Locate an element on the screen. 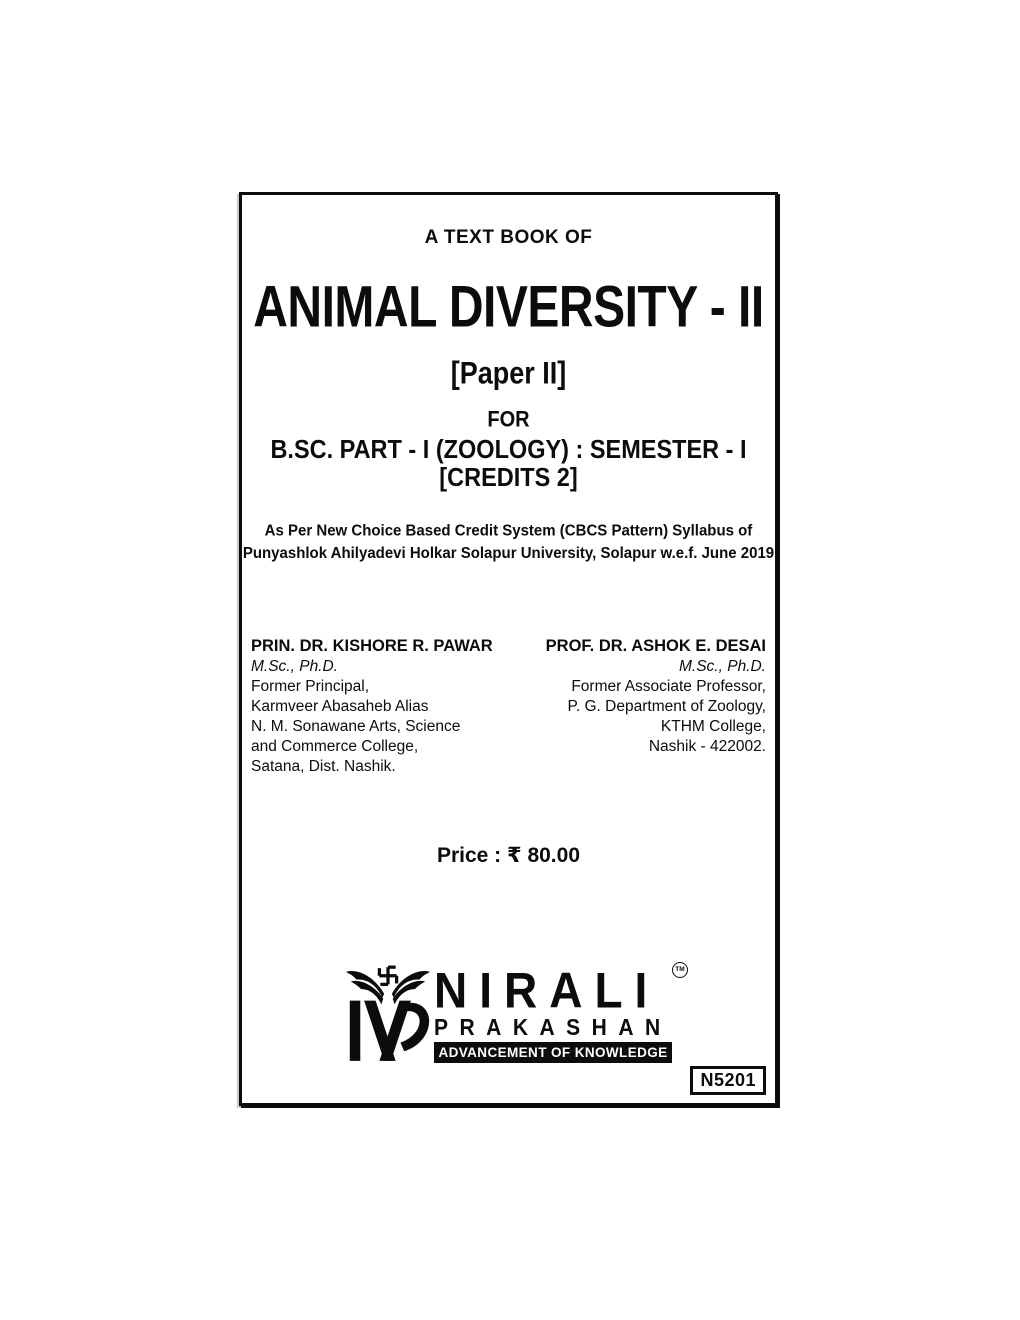 Image resolution: width=1020 pixels, height=1320 pixels. author-left-line: Satana, Dist. Nashik. is located at coordinates (323, 766).